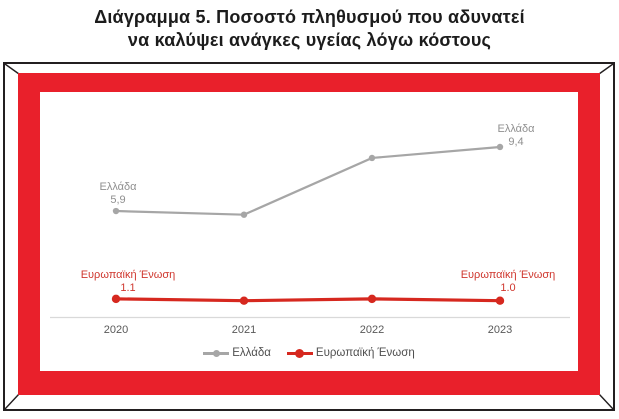 This screenshot has height=419, width=619. What do you see at coordinates (309, 40) in the screenshot?
I see `chart-title-line2: να καλύψει ανάγκες υγείας λόγω κόστους` at bounding box center [309, 40].